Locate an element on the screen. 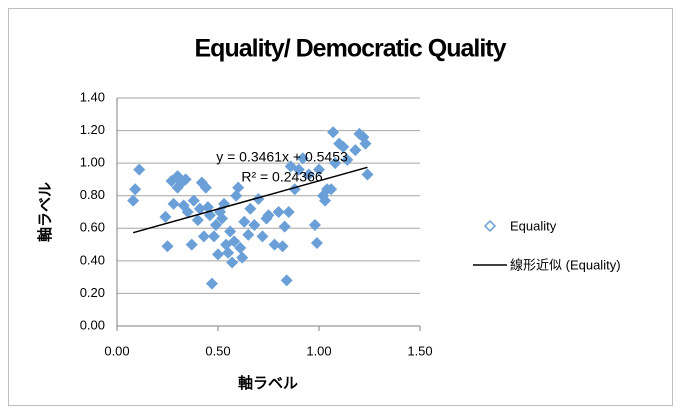 Image resolution: width=681 pixels, height=412 pixels. x-axis-label: 軸ラベル is located at coordinates (268, 383).